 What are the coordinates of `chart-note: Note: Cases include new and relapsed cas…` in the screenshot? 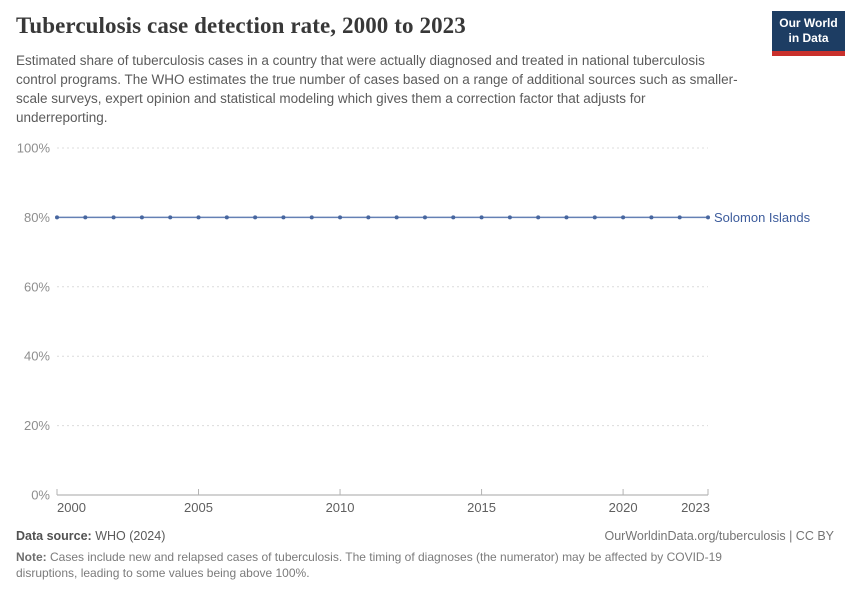 It's located at (383, 565).